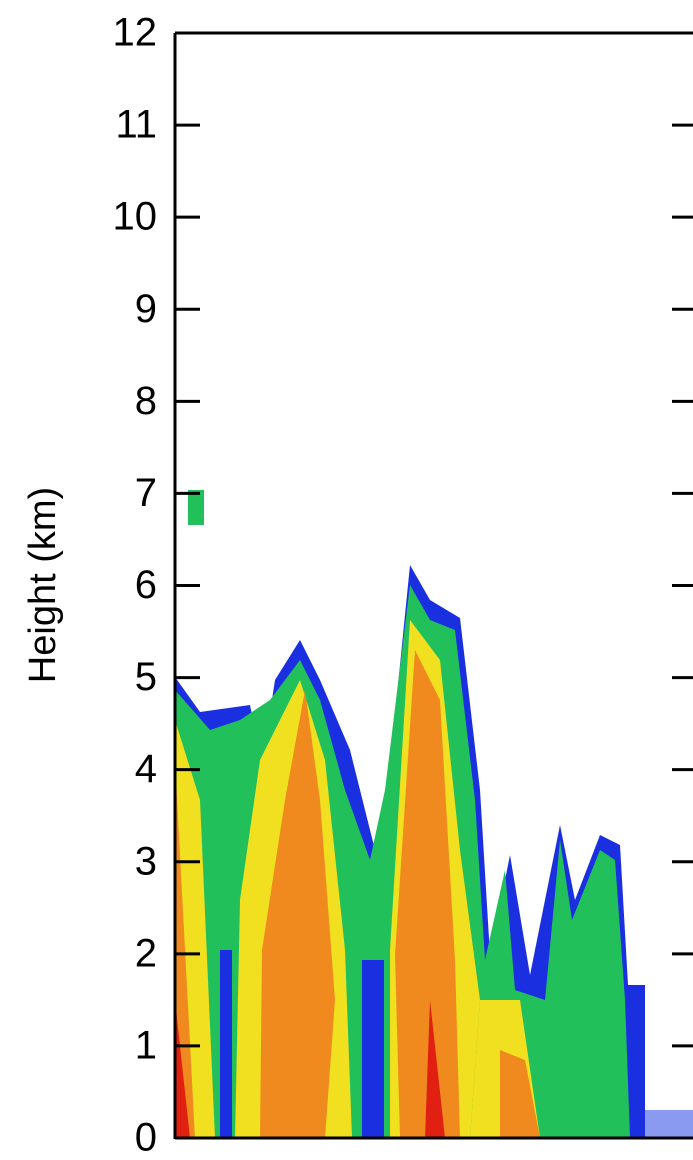 This screenshot has width=693, height=1160. I want to click on y-tick-label: 12, so click(135, 33).